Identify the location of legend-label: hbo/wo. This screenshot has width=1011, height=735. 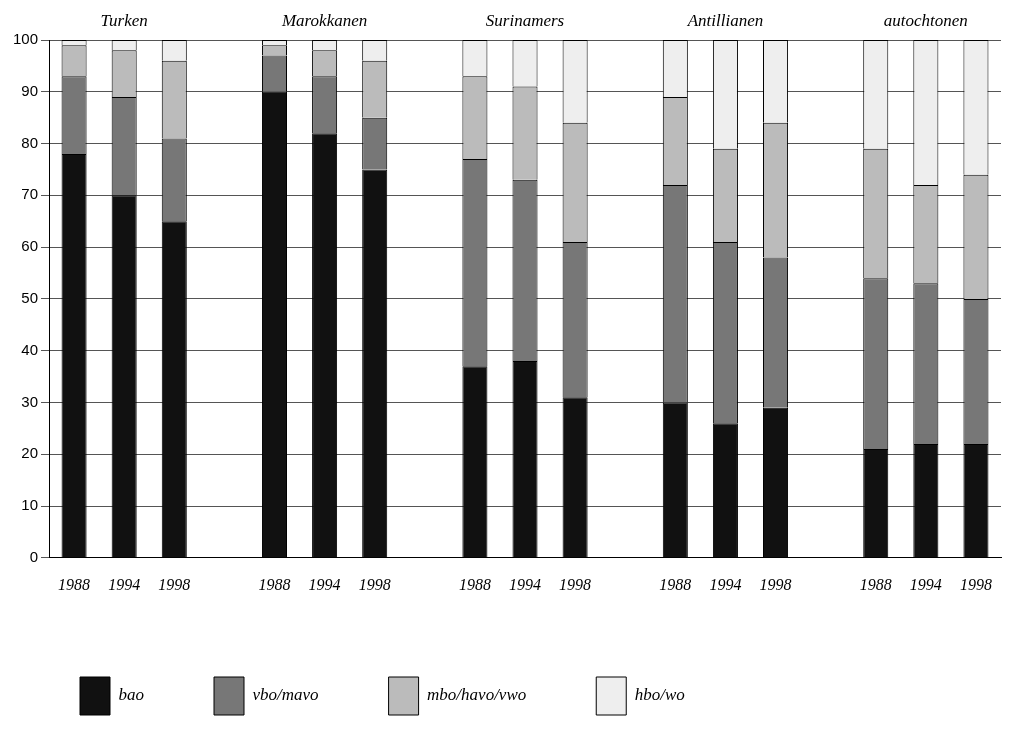
(659, 695).